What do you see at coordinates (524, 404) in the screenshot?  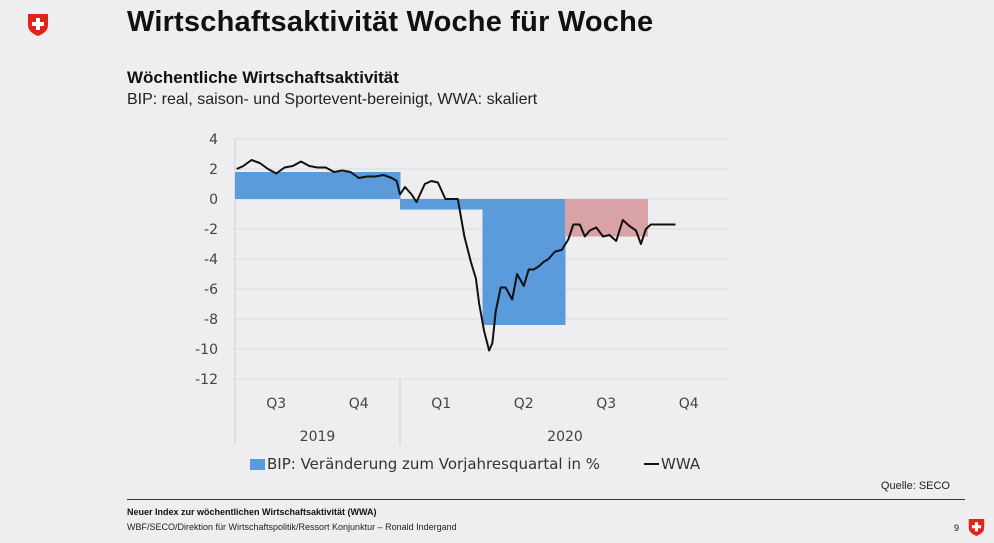 I see `x-tick-label: Q2` at bounding box center [524, 404].